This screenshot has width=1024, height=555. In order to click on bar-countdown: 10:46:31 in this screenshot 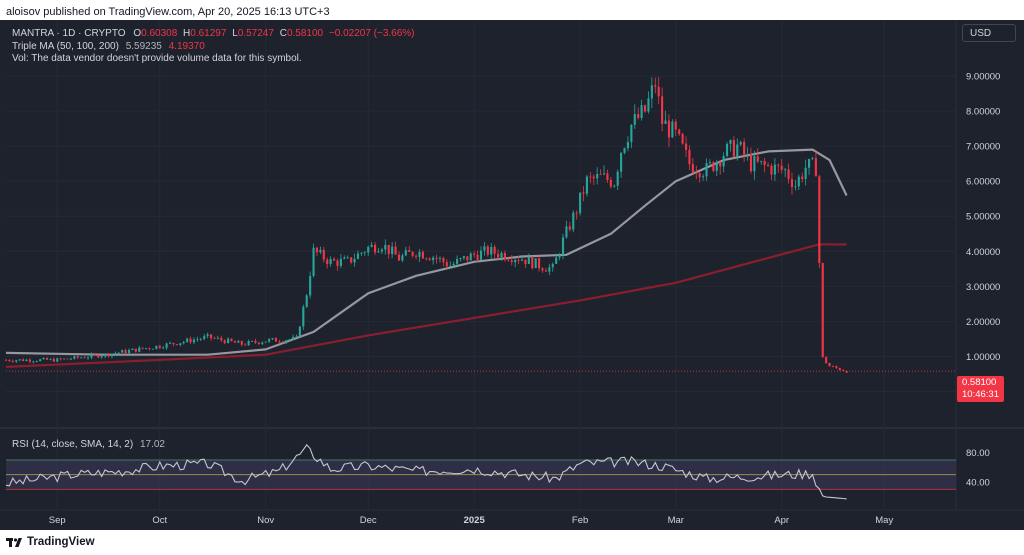, I will do `click(980, 394)`.